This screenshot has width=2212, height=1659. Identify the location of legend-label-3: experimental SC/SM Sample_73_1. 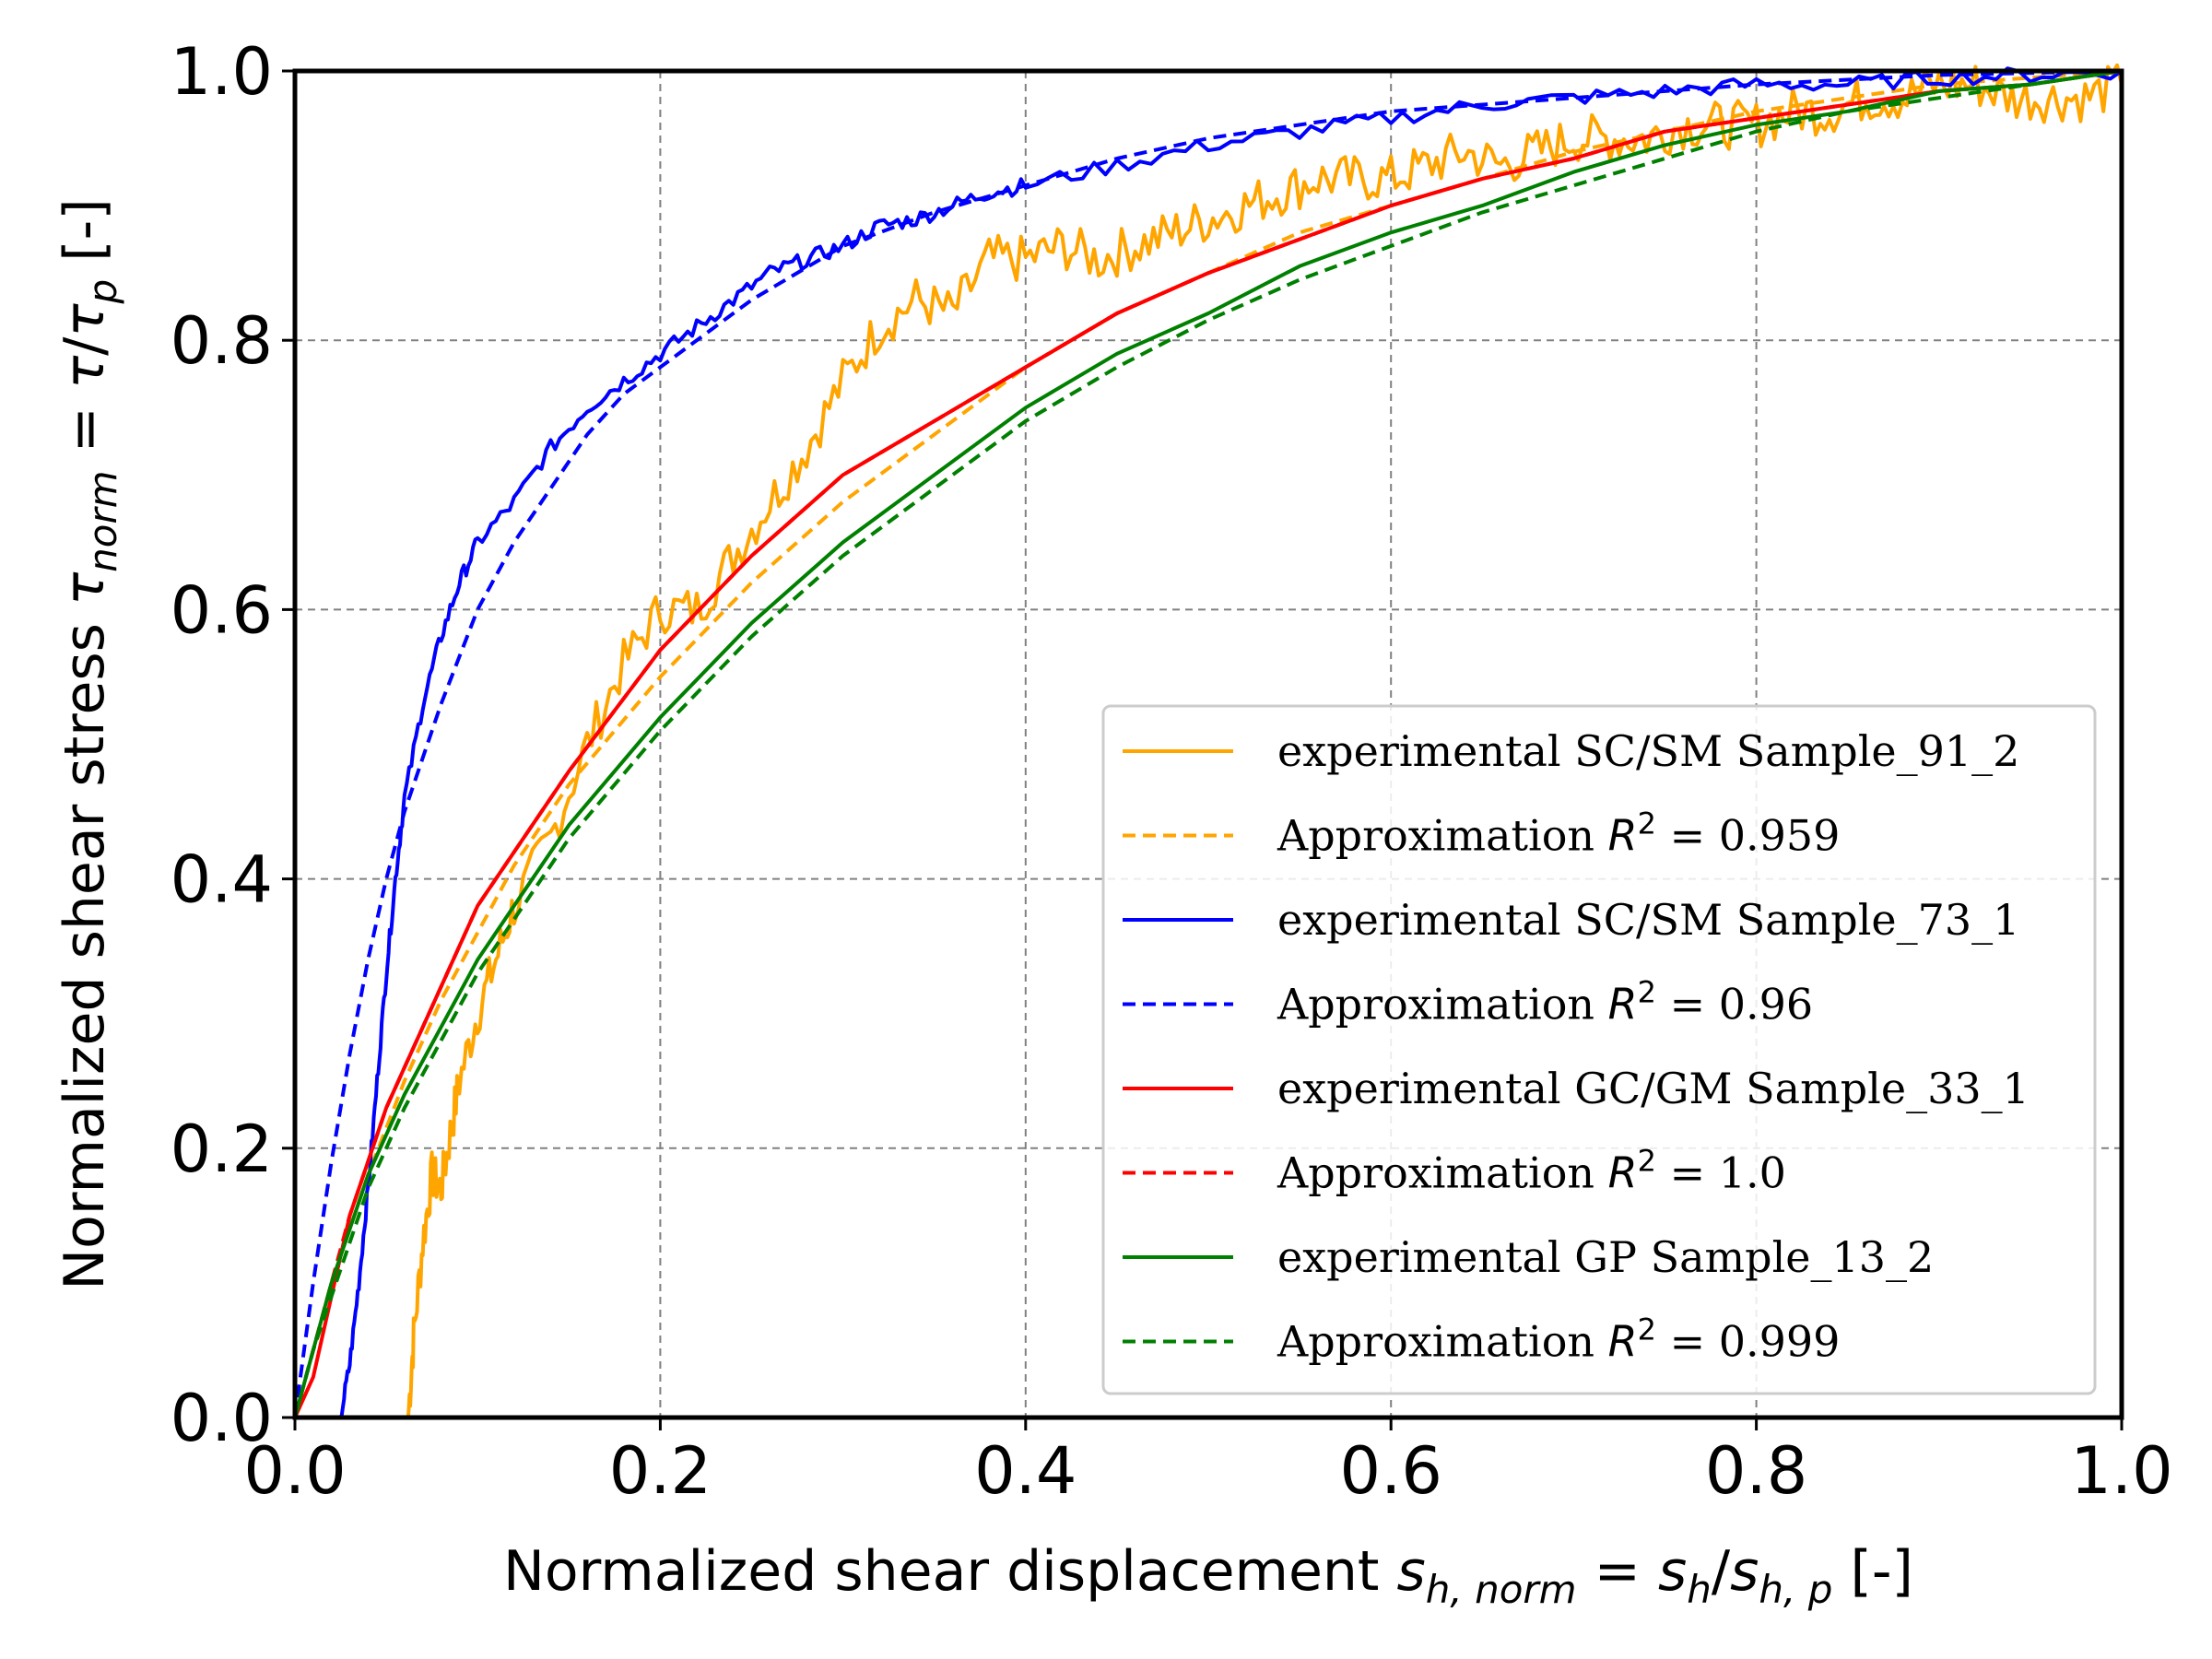
(1648, 920).